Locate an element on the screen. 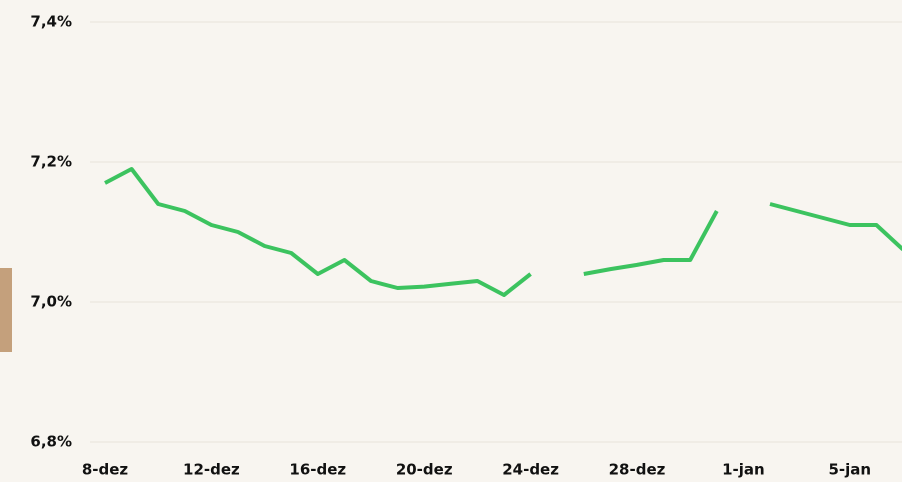 Image resolution: width=902 pixels, height=482 pixels. y-tick-label: 7,2% is located at coordinates (51, 162).